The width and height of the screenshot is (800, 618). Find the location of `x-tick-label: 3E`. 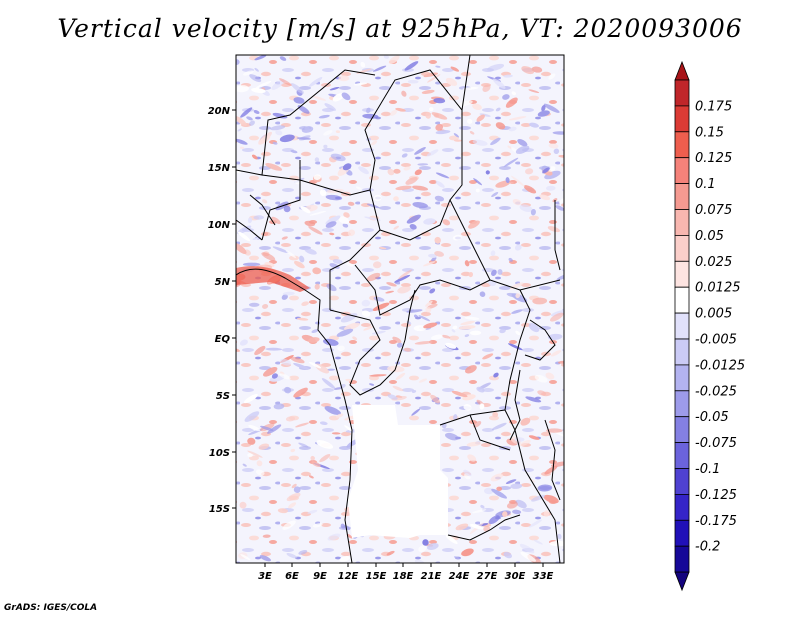

x-tick-label: 3E is located at coordinates (265, 576).